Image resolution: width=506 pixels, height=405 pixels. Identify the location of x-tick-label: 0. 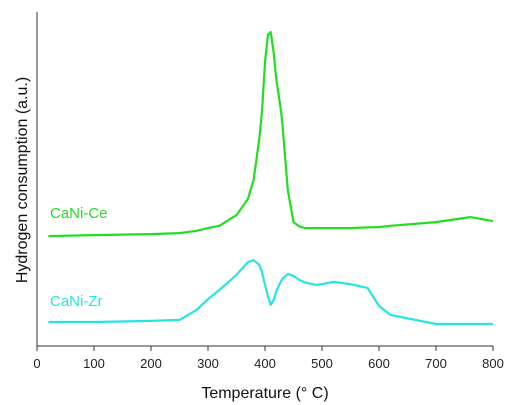
(36, 363).